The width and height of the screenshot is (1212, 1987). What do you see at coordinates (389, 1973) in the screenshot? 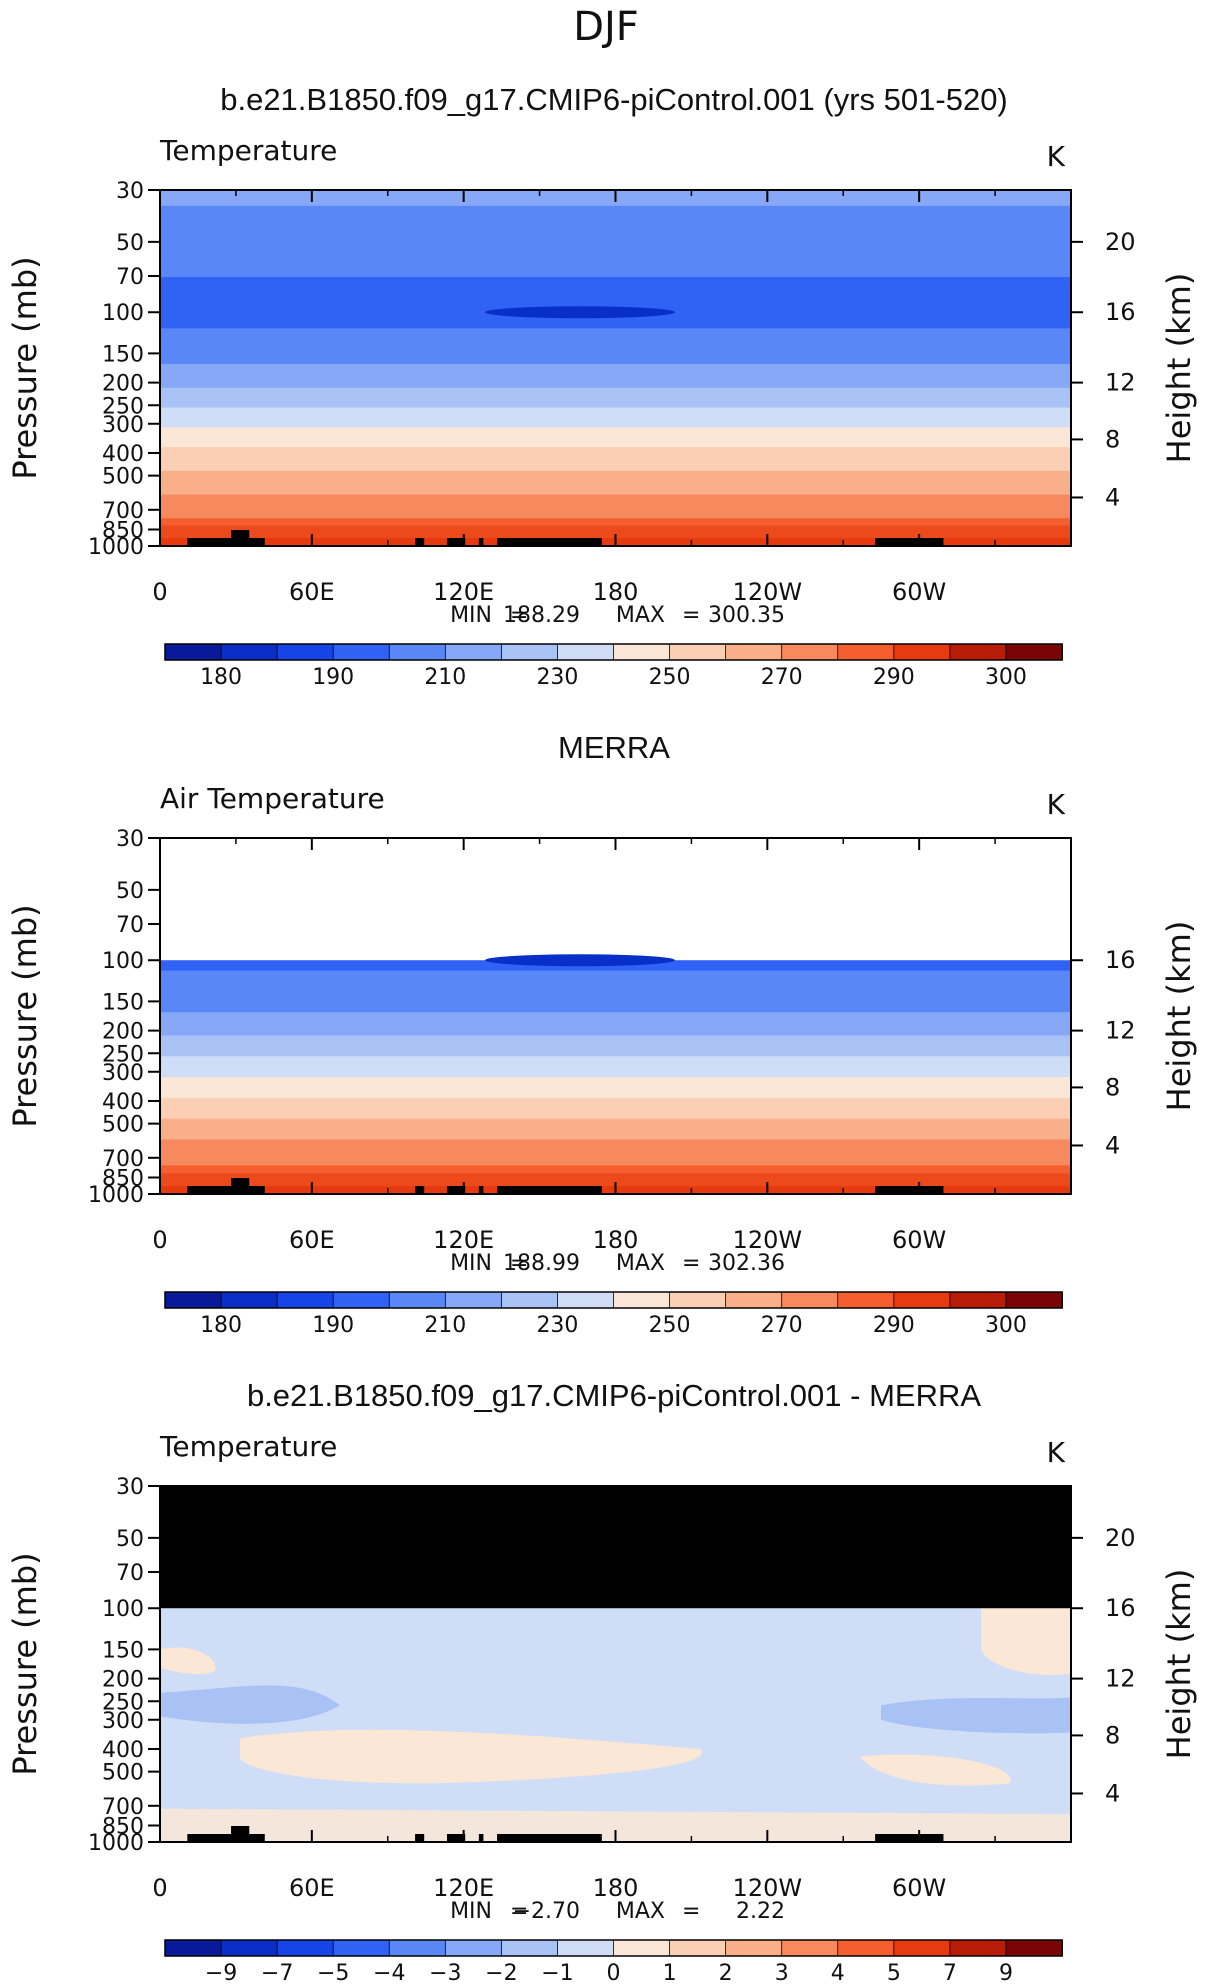
I see `colorbar-label: −4` at bounding box center [389, 1973].